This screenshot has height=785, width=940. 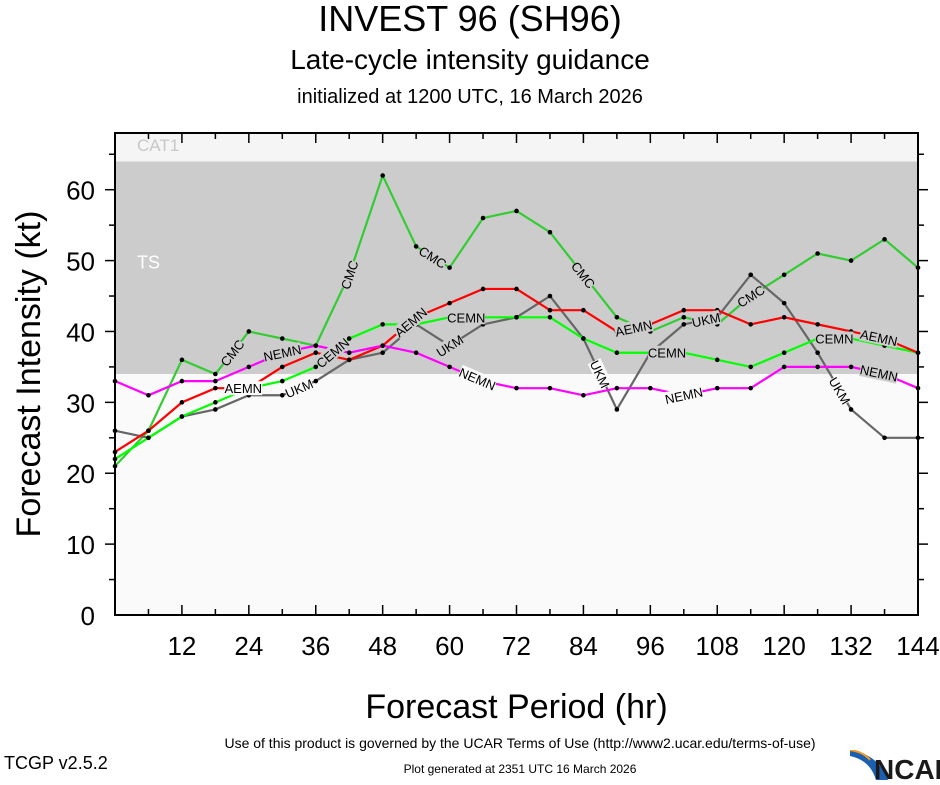 I want to click on chart-subtitle: Late-cycle intensity guidance, so click(x=470, y=59).